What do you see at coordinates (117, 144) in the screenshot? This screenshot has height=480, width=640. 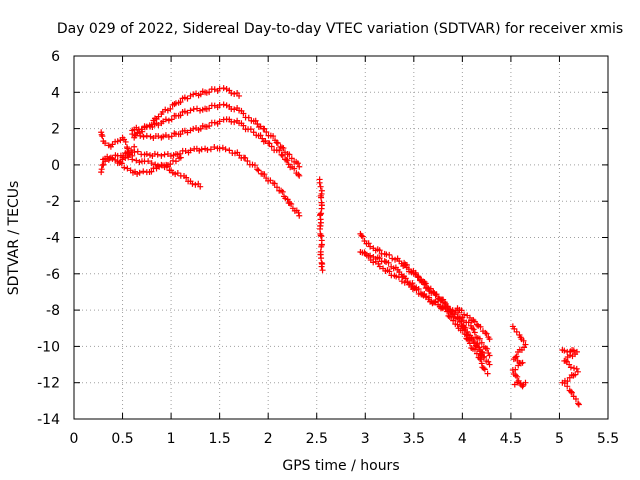 I see `series-early-cluster-a` at bounding box center [117, 144].